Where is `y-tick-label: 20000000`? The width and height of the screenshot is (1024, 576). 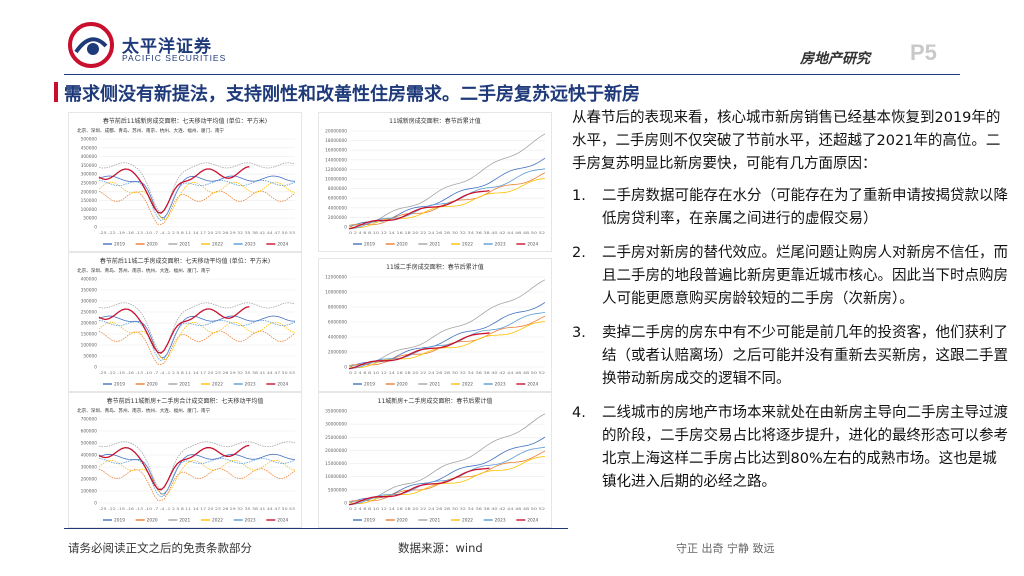
y-tick-label: 20000000 is located at coordinates (336, 132).